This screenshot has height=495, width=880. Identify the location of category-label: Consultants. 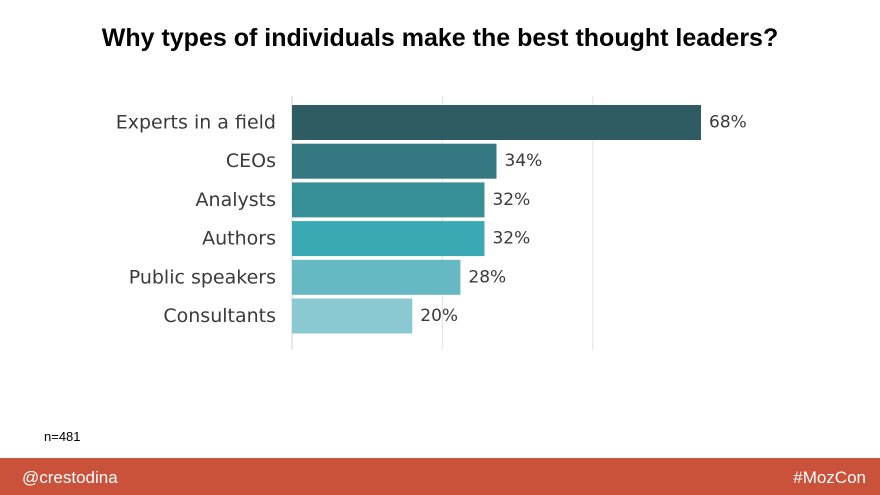
(219, 316).